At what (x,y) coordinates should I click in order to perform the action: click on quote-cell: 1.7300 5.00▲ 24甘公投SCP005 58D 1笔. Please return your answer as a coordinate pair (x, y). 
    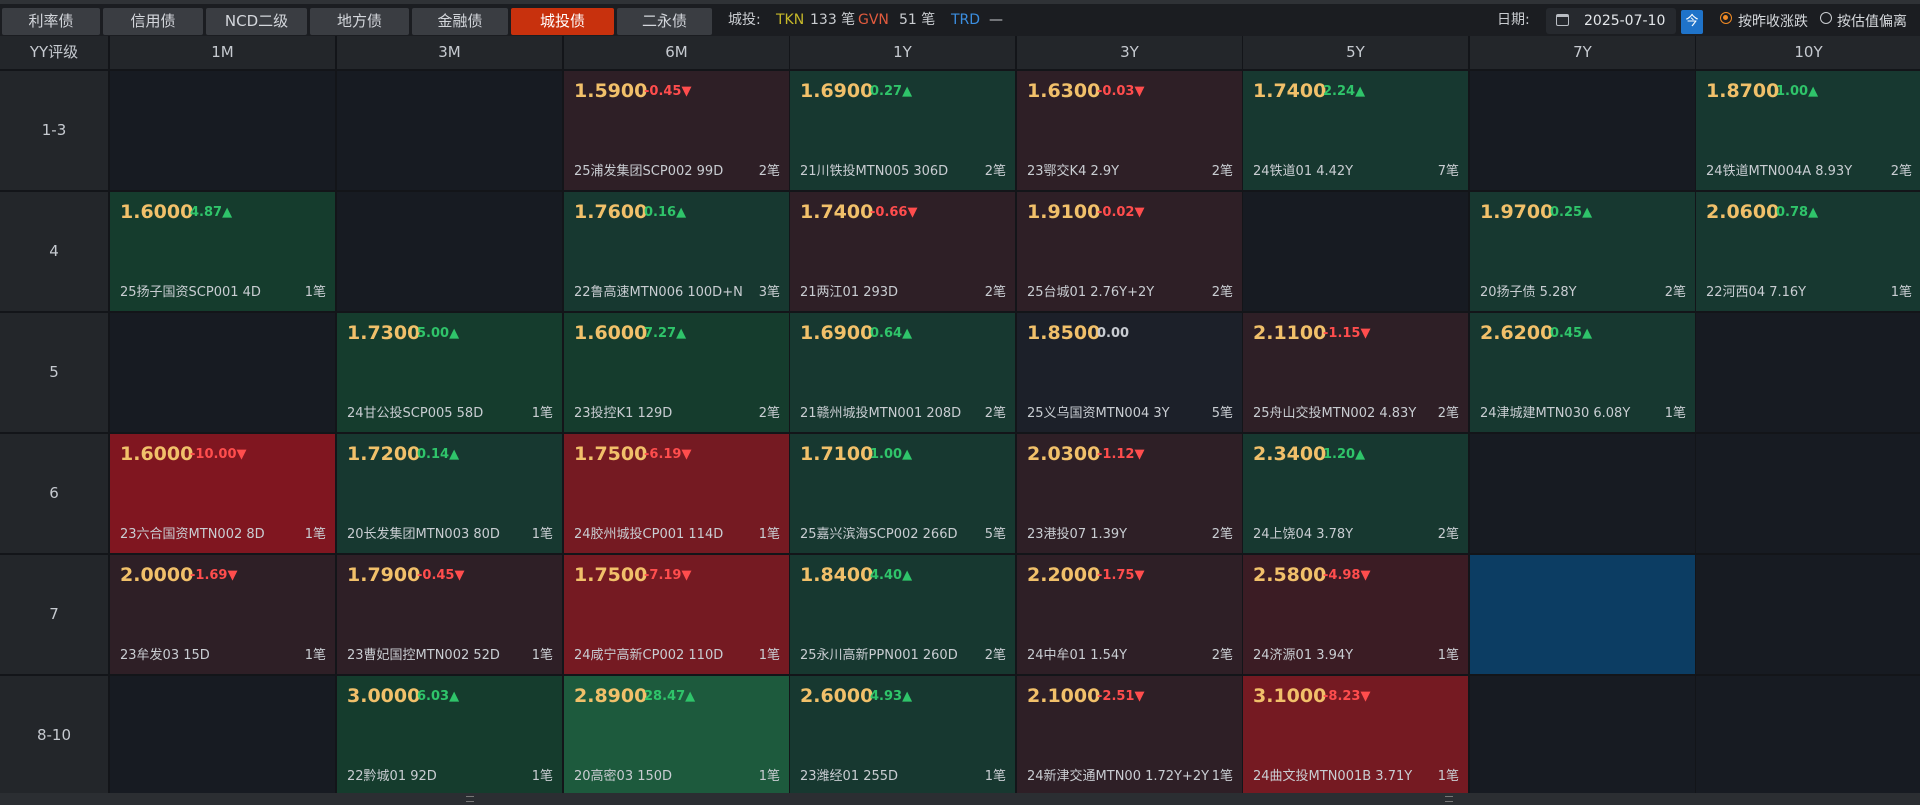
    Looking at the image, I should click on (449, 372).